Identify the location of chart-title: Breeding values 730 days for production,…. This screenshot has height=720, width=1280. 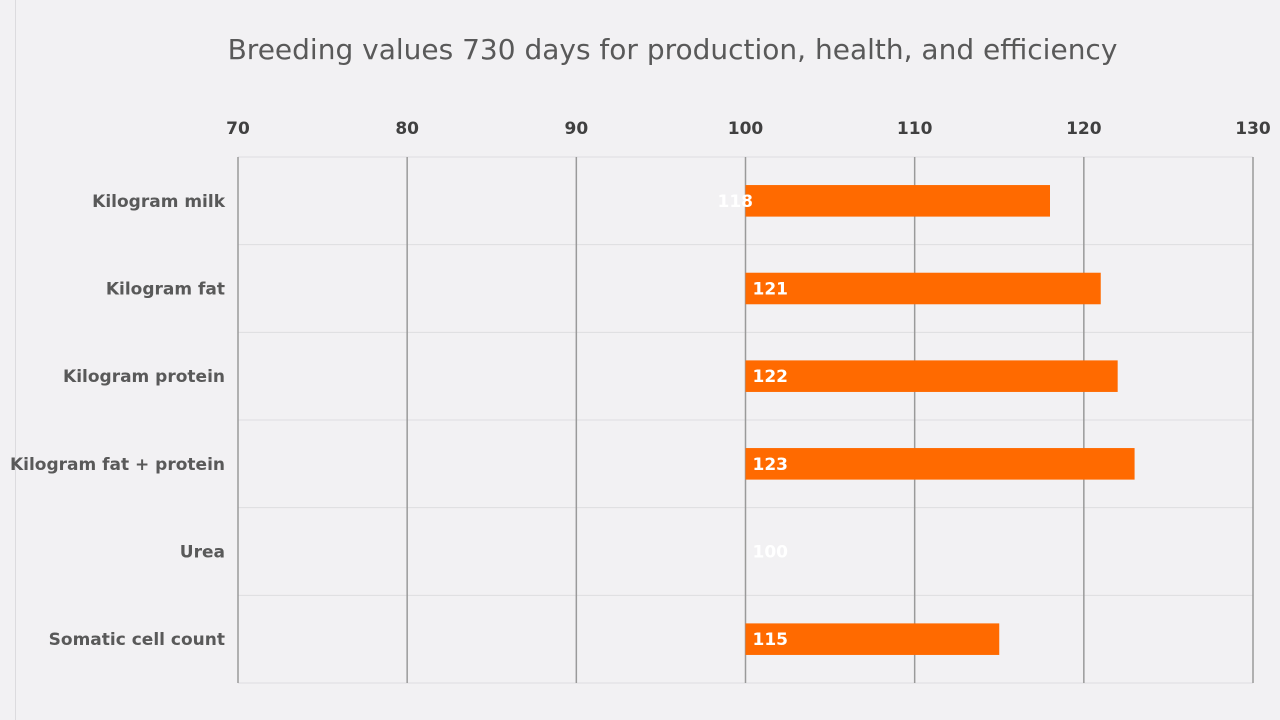
(672, 49).